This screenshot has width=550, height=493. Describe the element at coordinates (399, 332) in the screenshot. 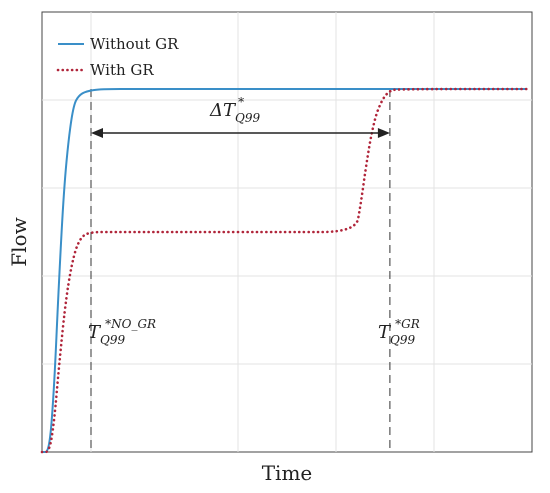

I see `threshold-marker-label-1: TQ99*GR` at that location.